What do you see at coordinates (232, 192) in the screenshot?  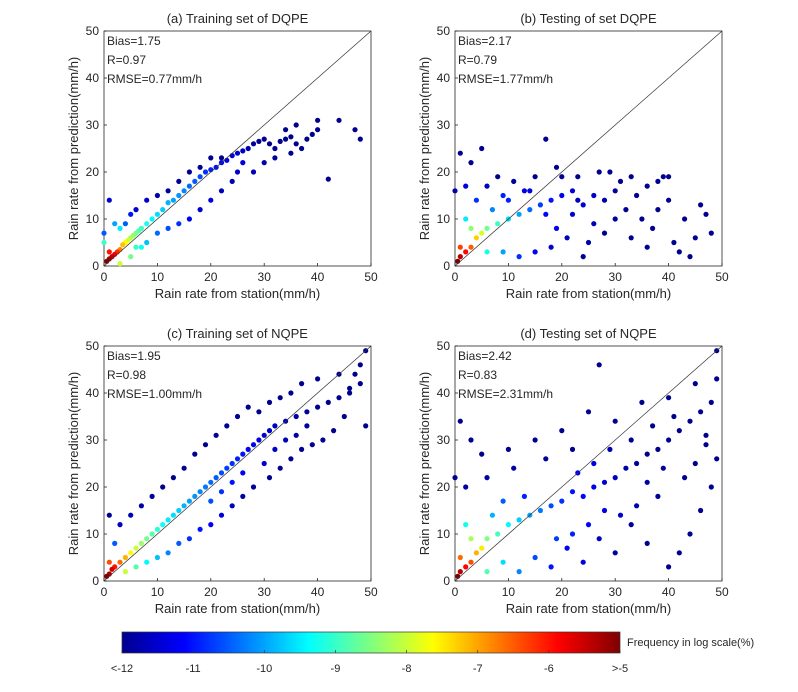 I see `scatter-points` at bounding box center [232, 192].